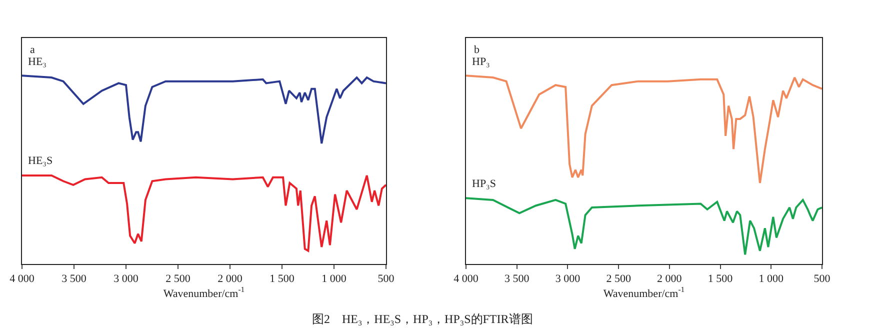 This screenshot has height=332, width=870. Describe the element at coordinates (37, 62) in the screenshot. I see `series-label: HE₃` at that location.